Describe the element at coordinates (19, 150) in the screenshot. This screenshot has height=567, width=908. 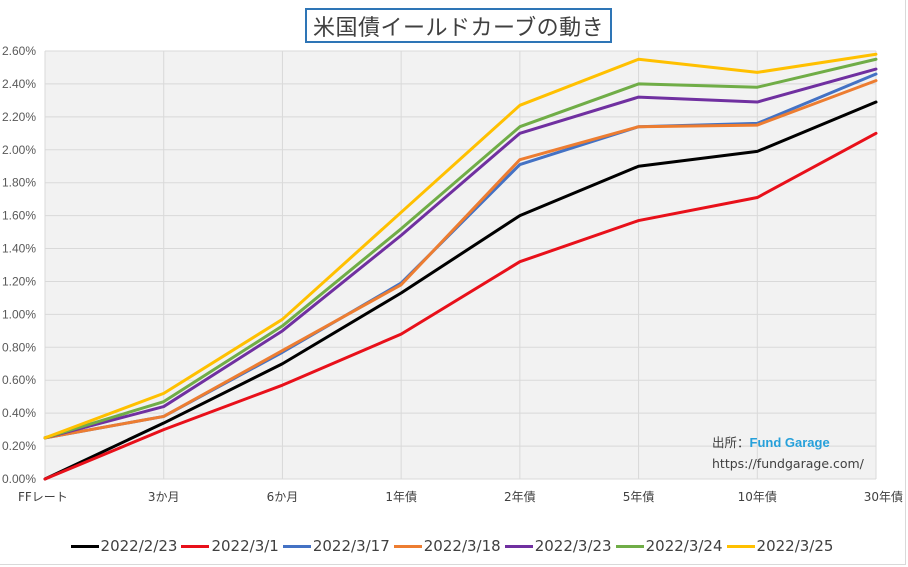
I see `y-tick-label: 2.00%` at that location.